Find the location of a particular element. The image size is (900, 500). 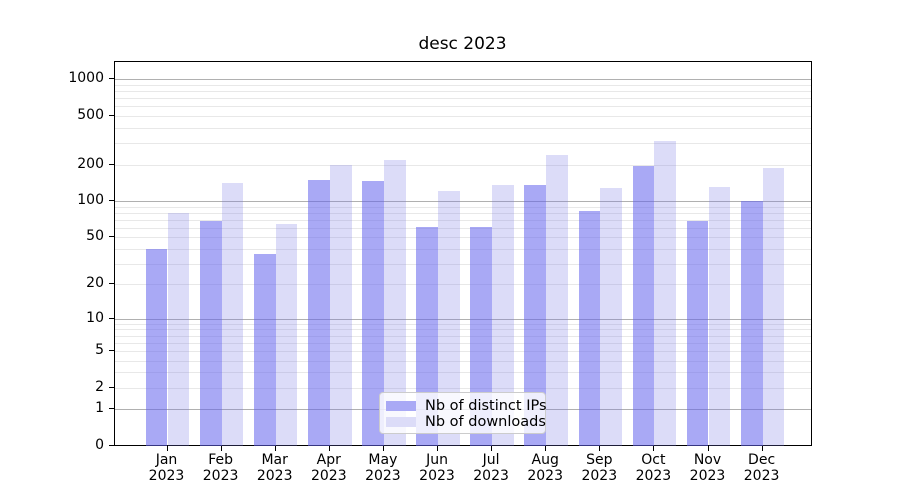

bar-downloads-sep is located at coordinates (611, 317).